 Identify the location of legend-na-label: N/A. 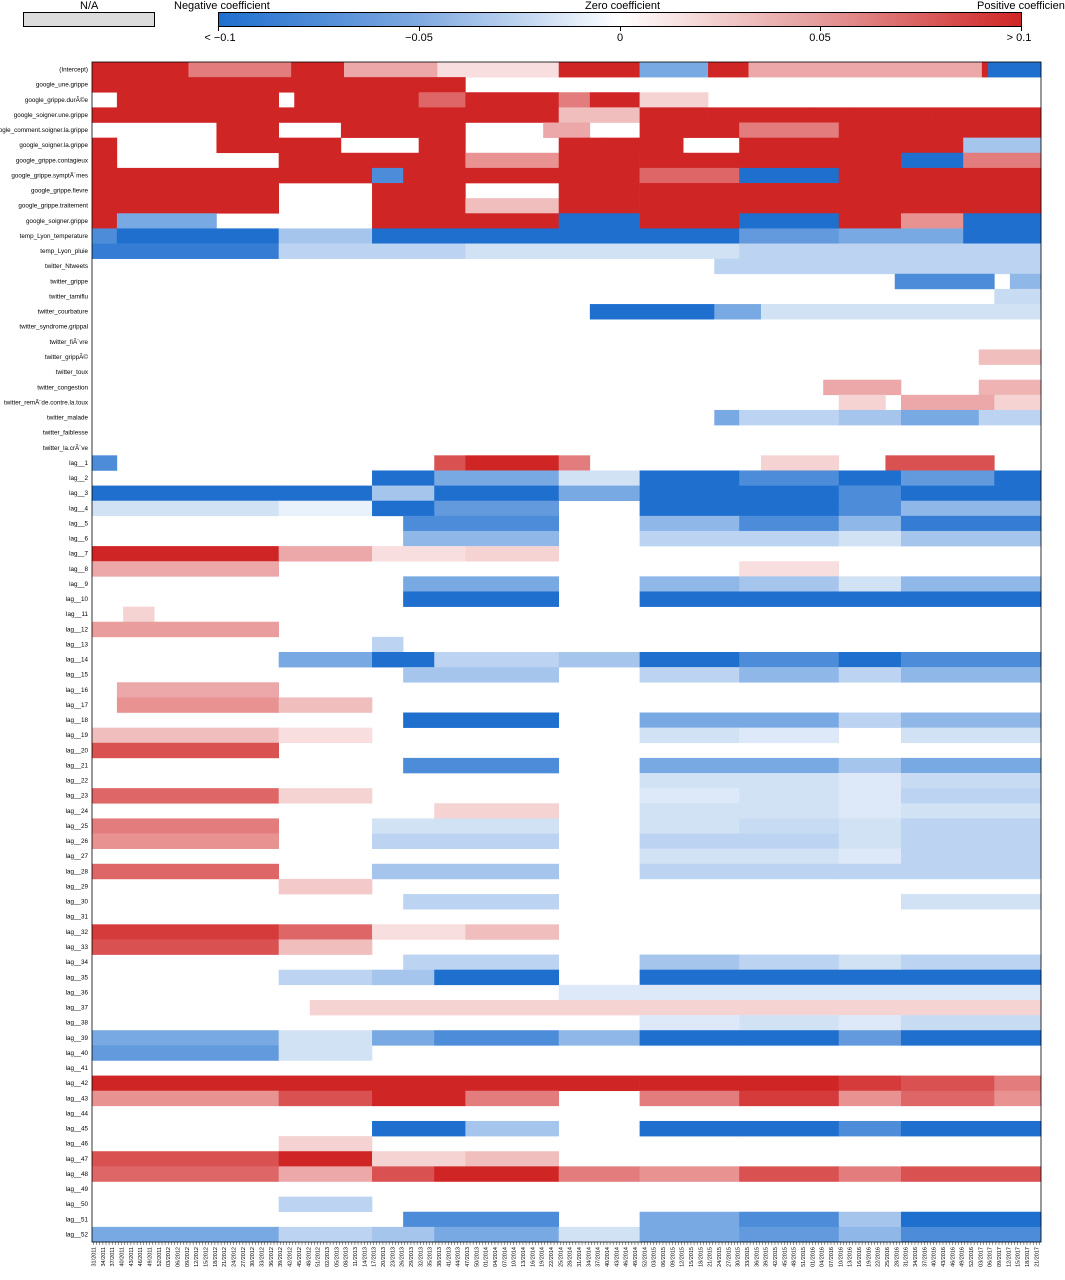
(89, 6).